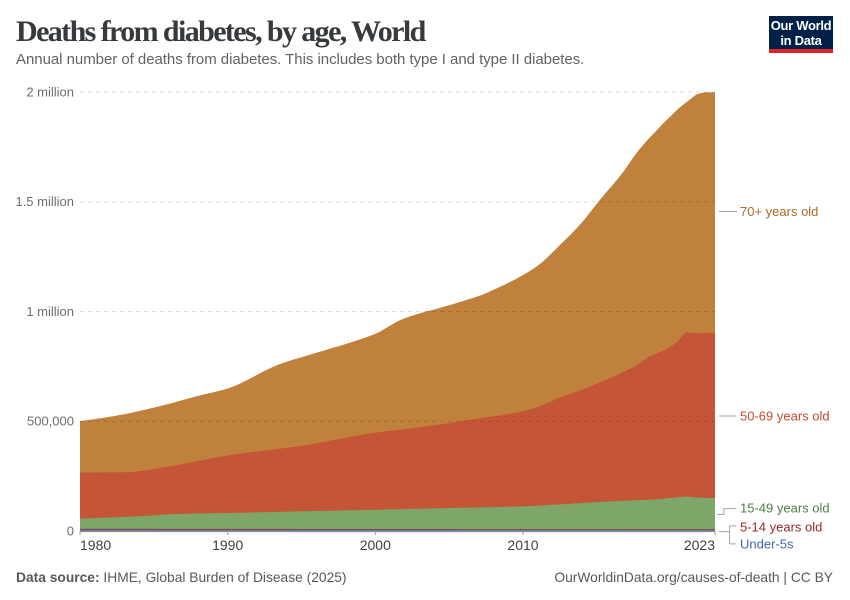 This screenshot has height=600, width=850. What do you see at coordinates (522, 545) in the screenshot?
I see `svg-text: 2010` at bounding box center [522, 545].